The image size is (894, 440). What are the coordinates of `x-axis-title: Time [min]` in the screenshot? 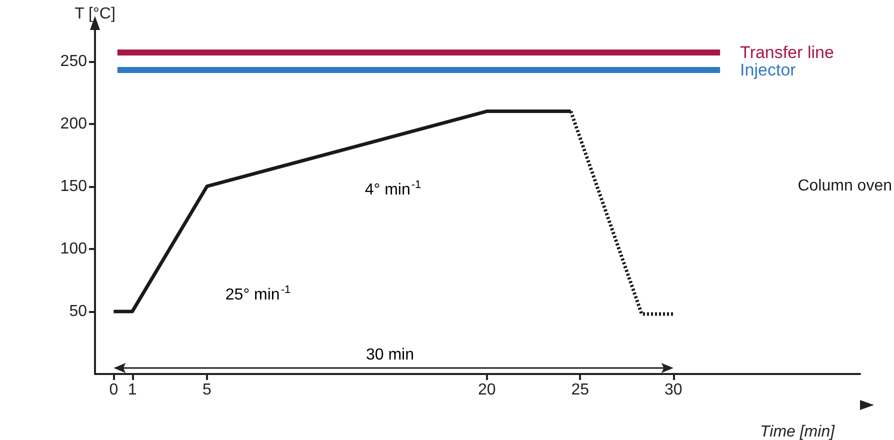 It's located at (798, 432).